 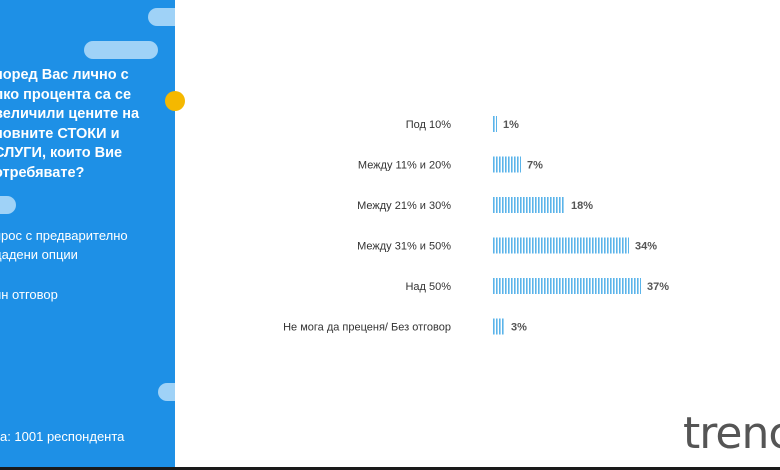 I want to click on bottom-border, so click(x=390, y=468).